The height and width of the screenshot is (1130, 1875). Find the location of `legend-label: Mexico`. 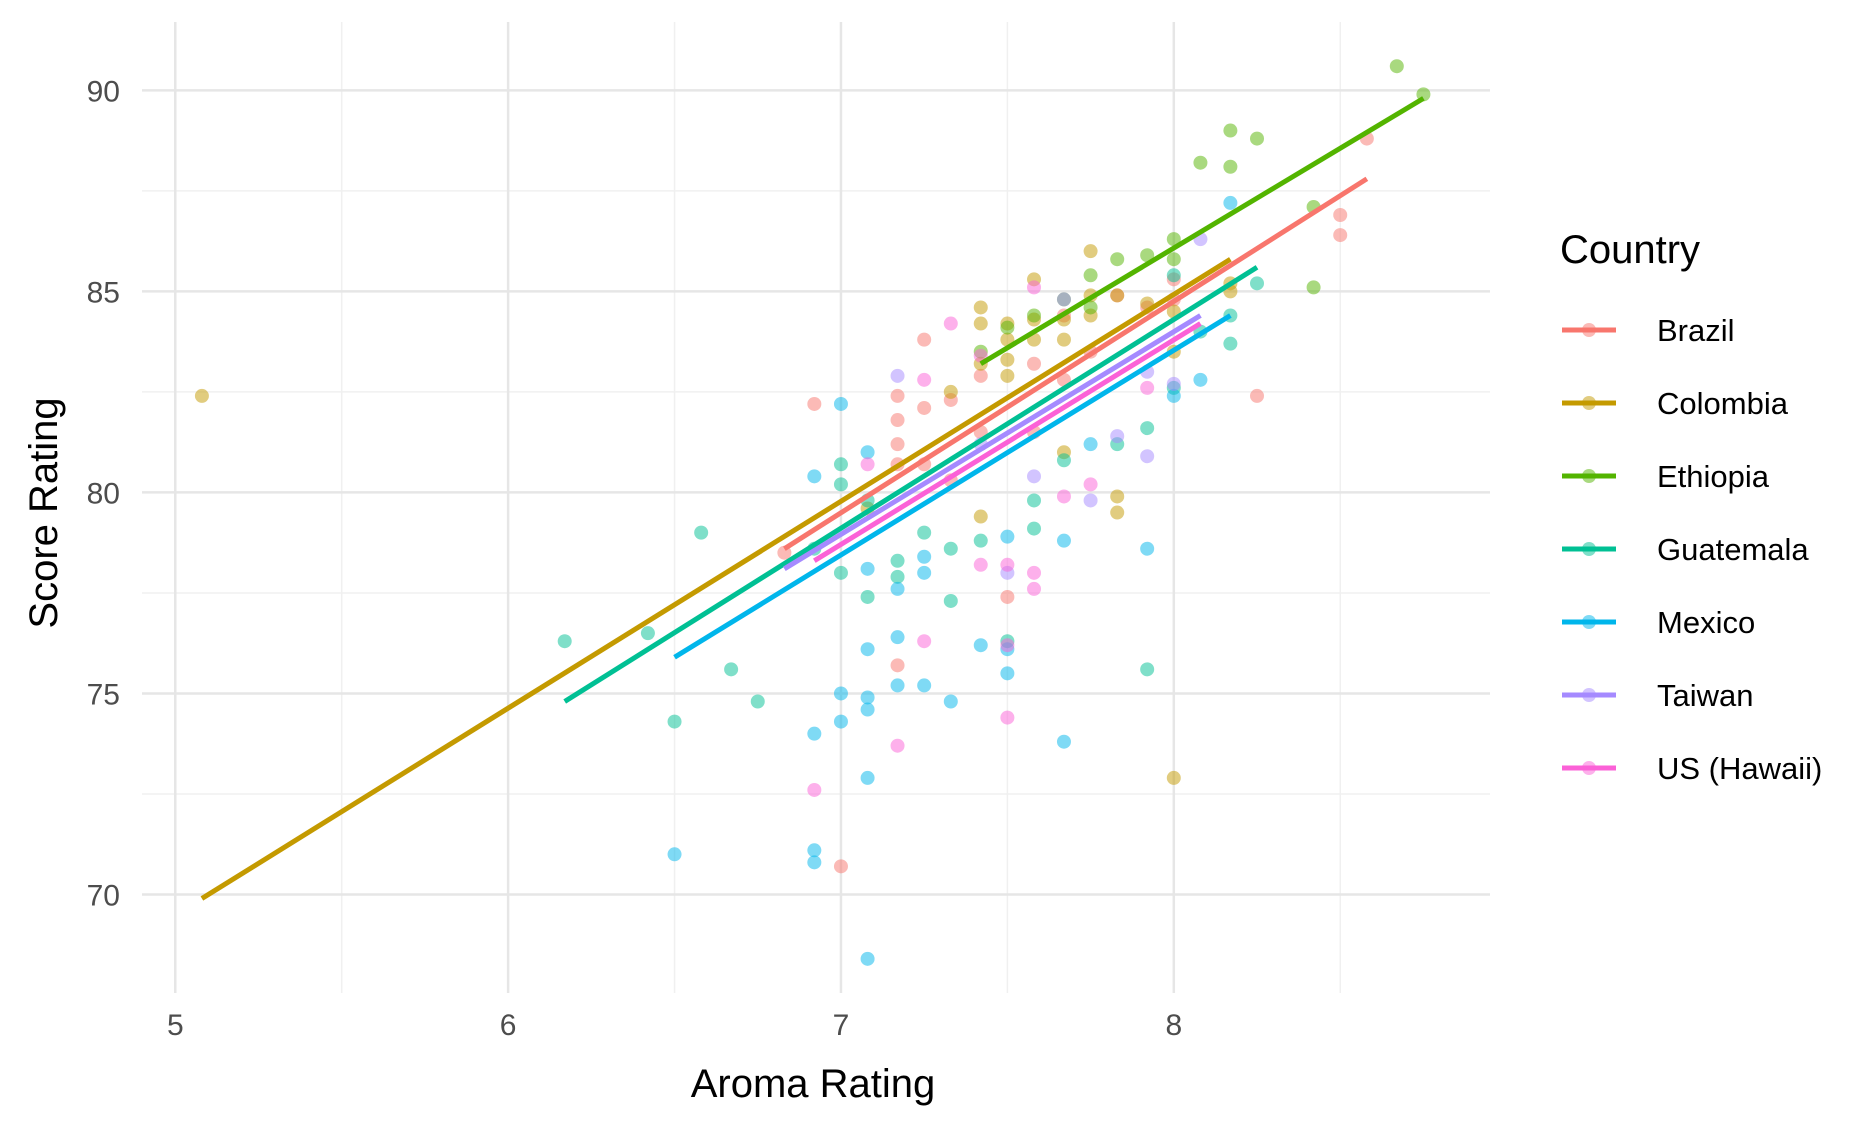

legend-label: Mexico is located at coordinates (1706, 622).